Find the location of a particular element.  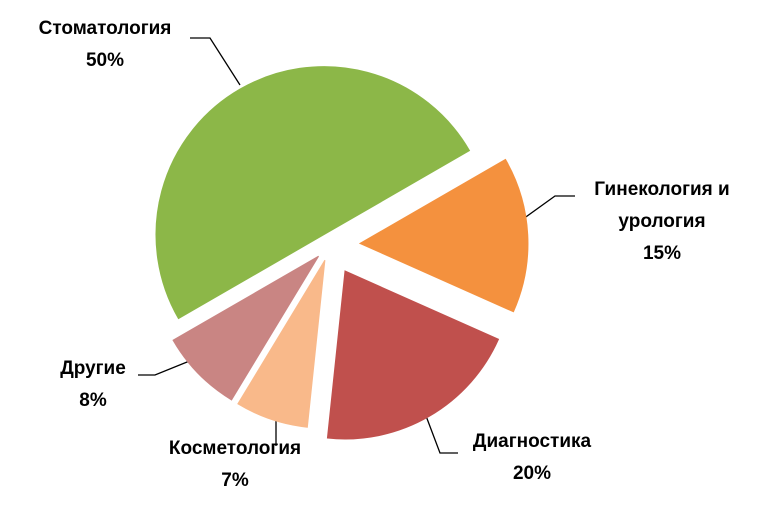

data-label: Диагностика 20% is located at coordinates (532, 458).